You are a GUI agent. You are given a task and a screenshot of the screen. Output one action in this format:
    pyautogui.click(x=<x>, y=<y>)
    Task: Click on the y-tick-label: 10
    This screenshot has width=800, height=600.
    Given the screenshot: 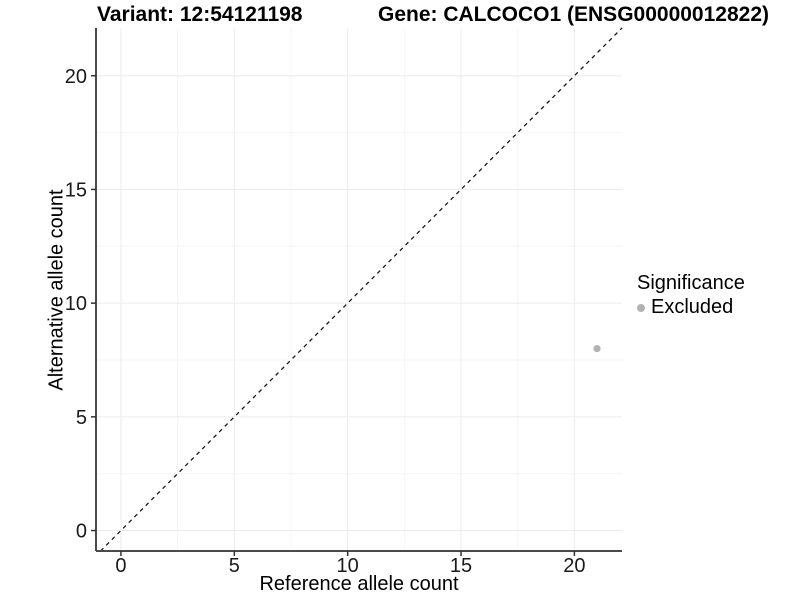 What is the action you would take?
    pyautogui.click(x=76, y=304)
    